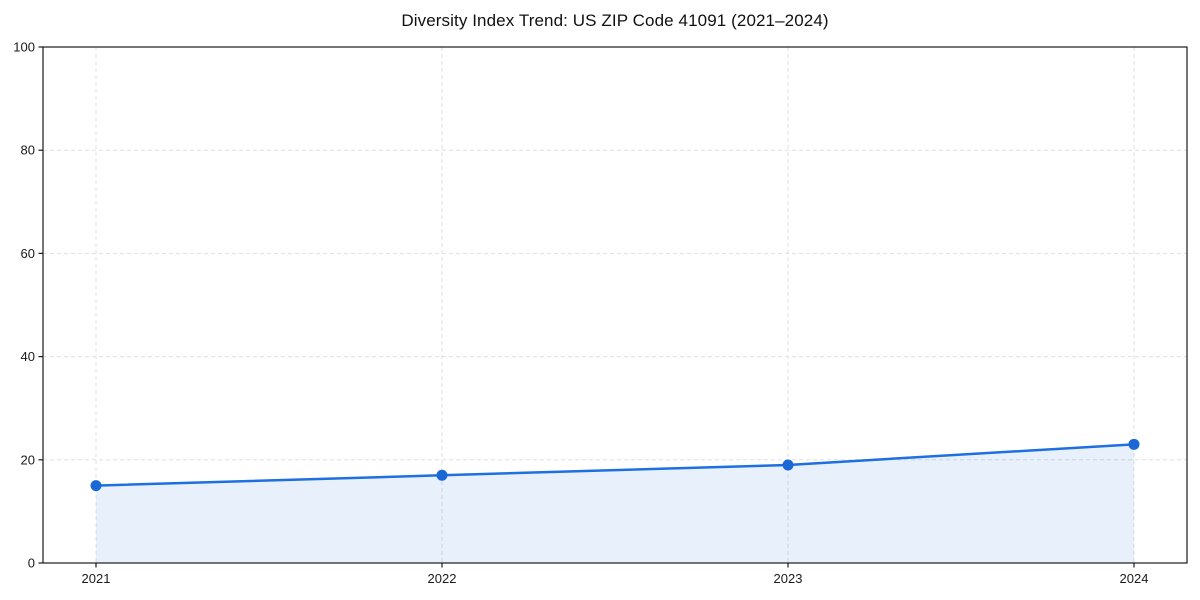  What do you see at coordinates (28, 253) in the screenshot?
I see `y-tick-label: 60` at bounding box center [28, 253].